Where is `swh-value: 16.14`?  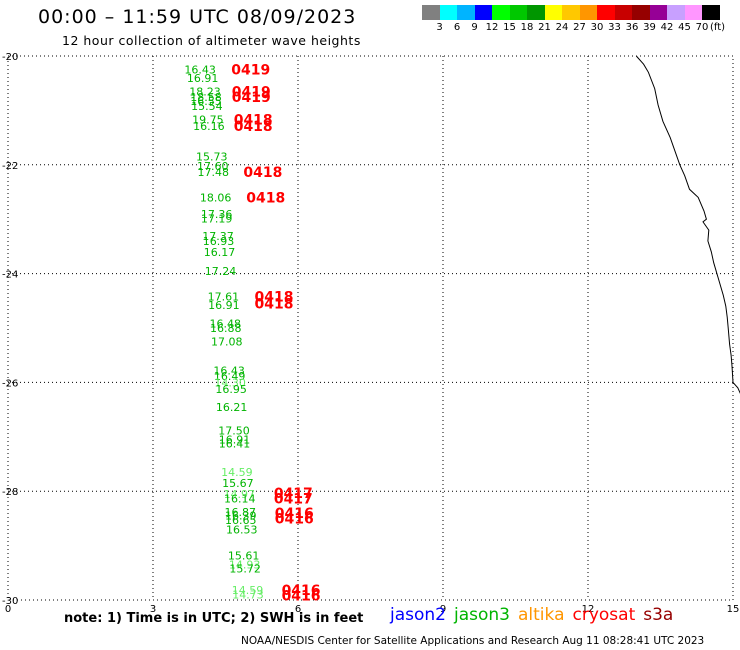 swh-value: 16.14 is located at coordinates (240, 498).